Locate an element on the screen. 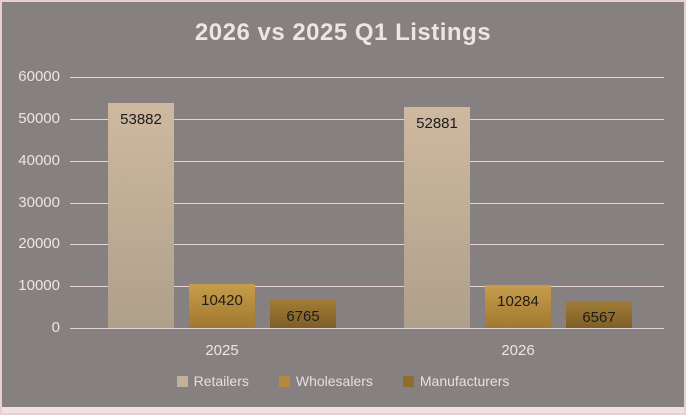 This screenshot has width=686, height=415. legend-item-wholesalers: Wholesalers is located at coordinates (325, 381).